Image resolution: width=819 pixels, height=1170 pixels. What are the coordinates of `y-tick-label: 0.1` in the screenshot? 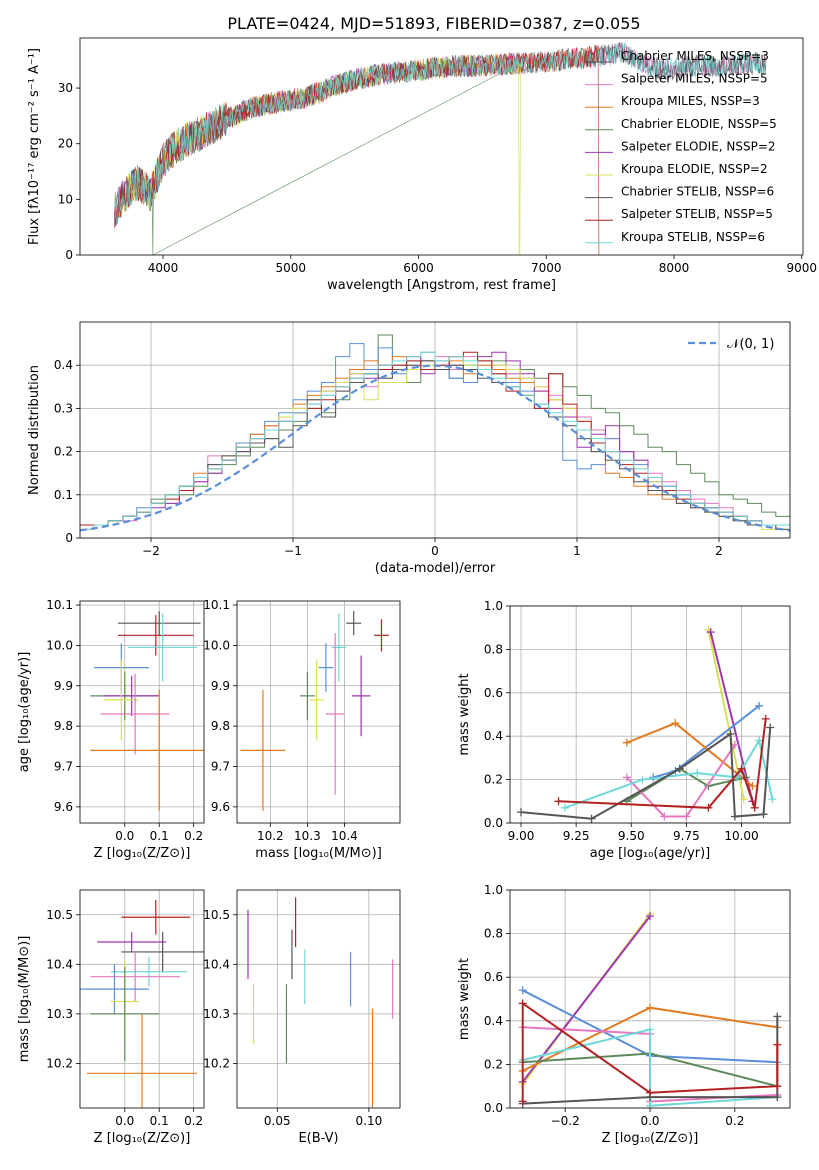 It's located at (63, 495).